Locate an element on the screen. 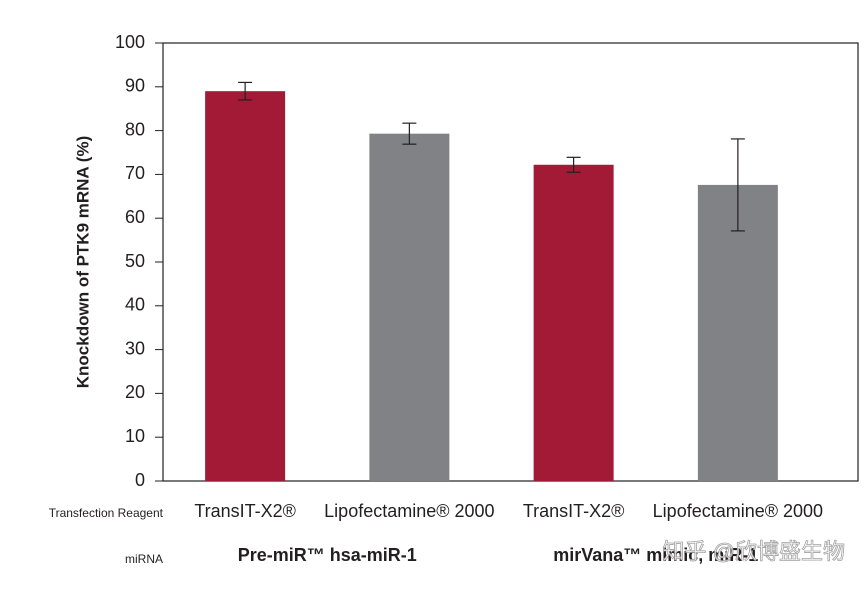 This screenshot has width=866, height=593. y-tick-label: 70 is located at coordinates (135, 173).